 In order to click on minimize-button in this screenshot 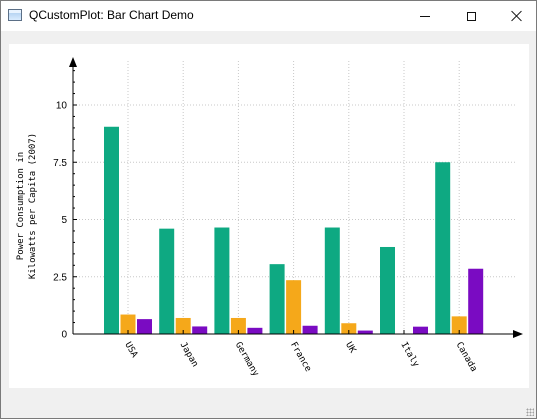, I will do `click(425, 16)`.